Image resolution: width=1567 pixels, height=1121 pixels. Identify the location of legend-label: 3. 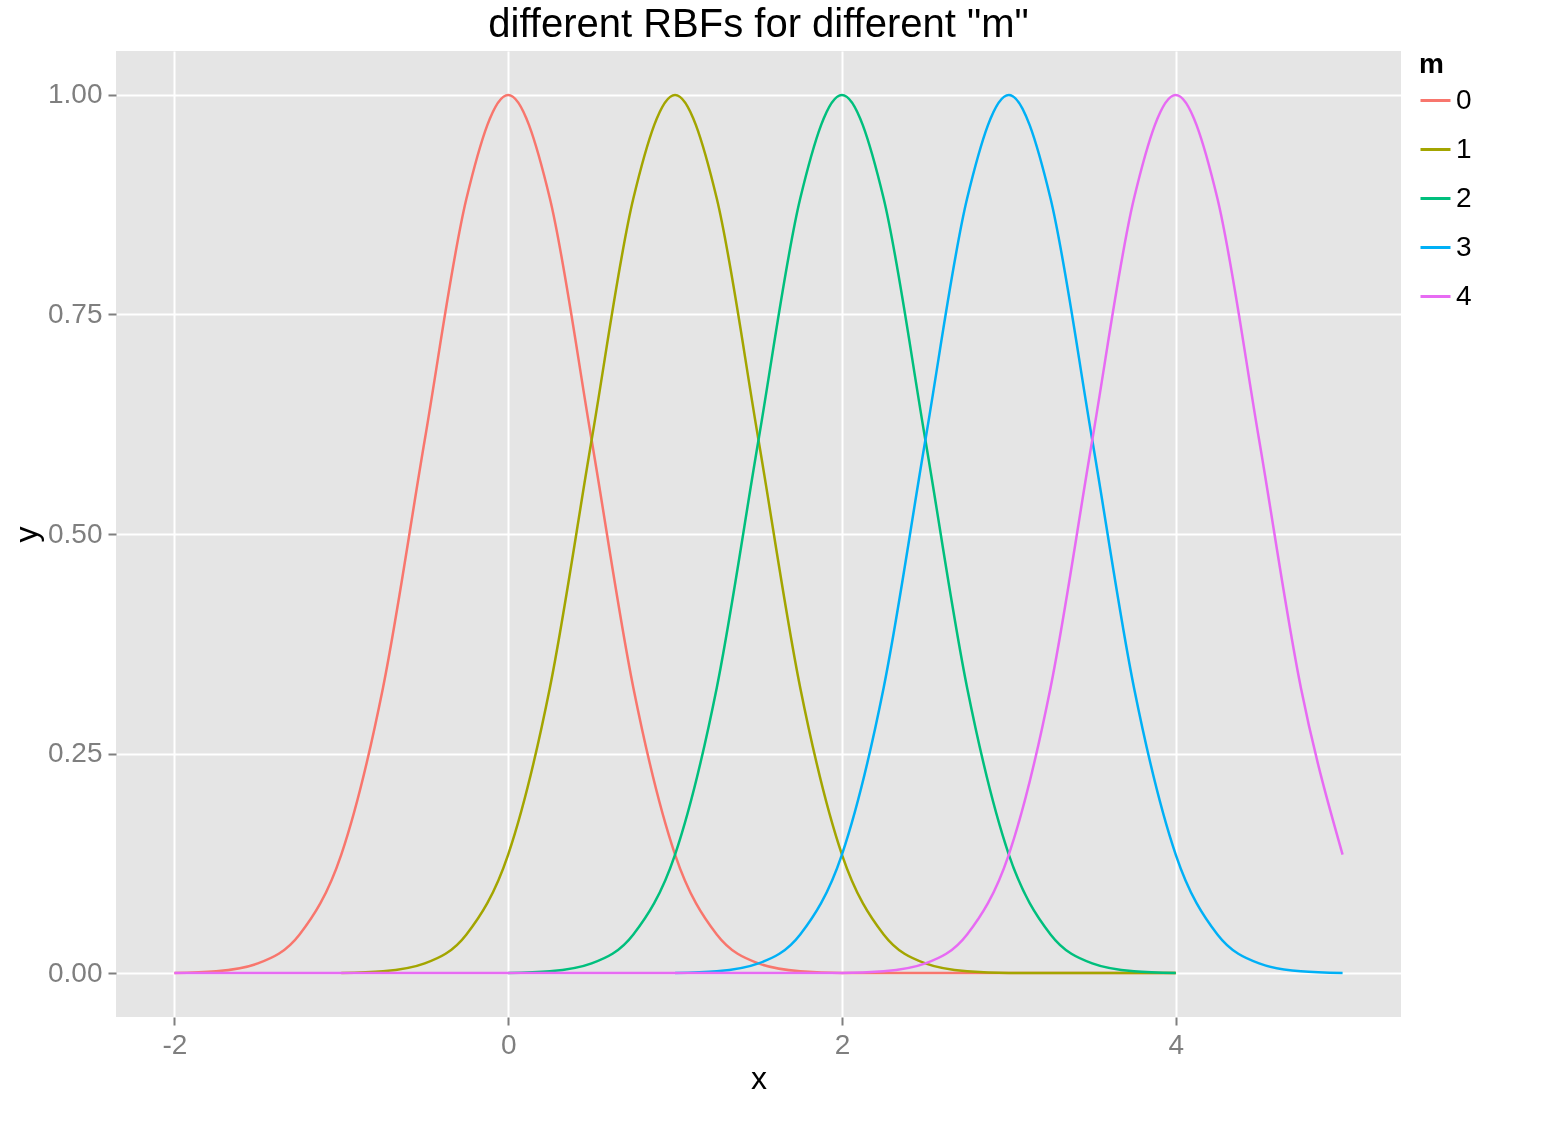
(1464, 246).